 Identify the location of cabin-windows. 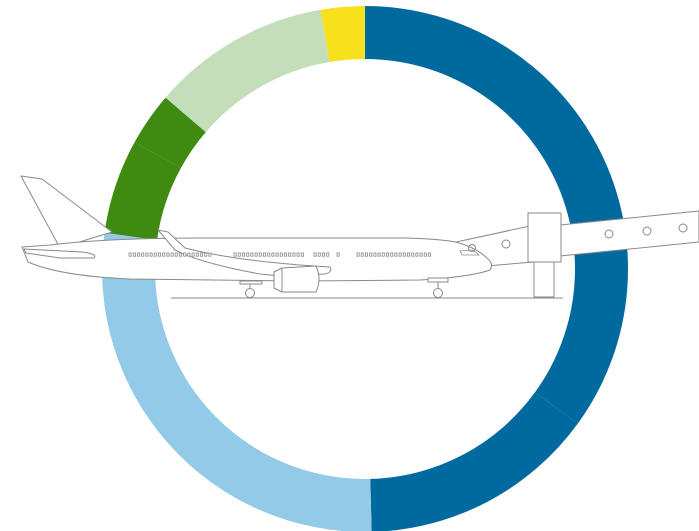
(279, 254).